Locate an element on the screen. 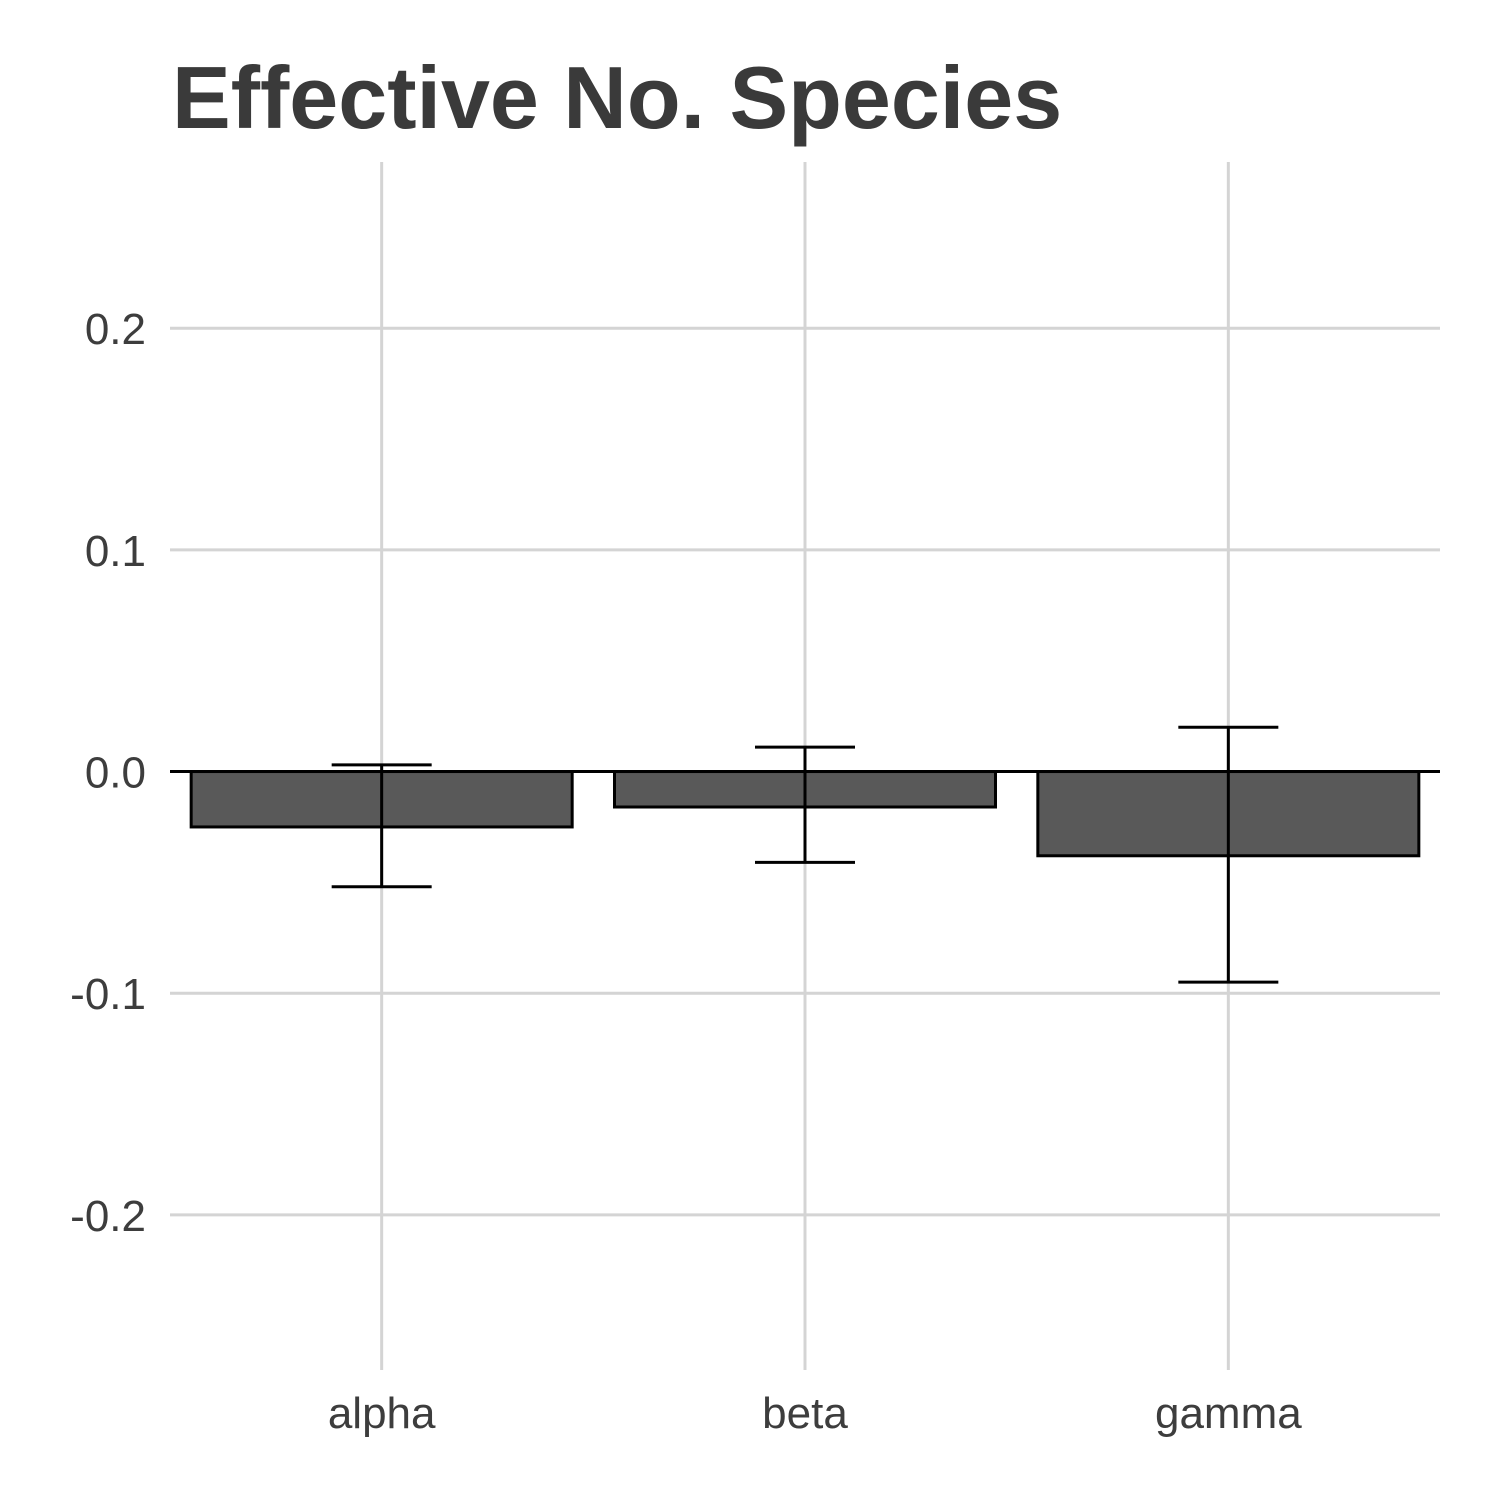 This screenshot has height=1500, width=1500. x-tick-label: gamma is located at coordinates (1228, 1413).